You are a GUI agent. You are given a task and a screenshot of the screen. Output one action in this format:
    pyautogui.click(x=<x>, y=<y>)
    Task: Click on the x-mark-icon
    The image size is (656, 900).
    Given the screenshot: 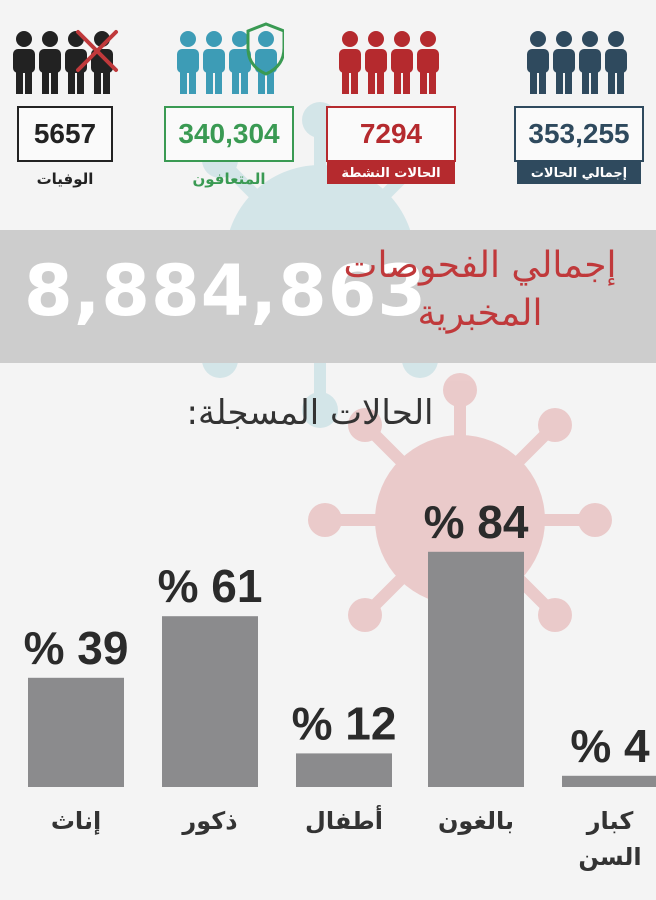 What is the action you would take?
    pyautogui.click(x=97, y=51)
    